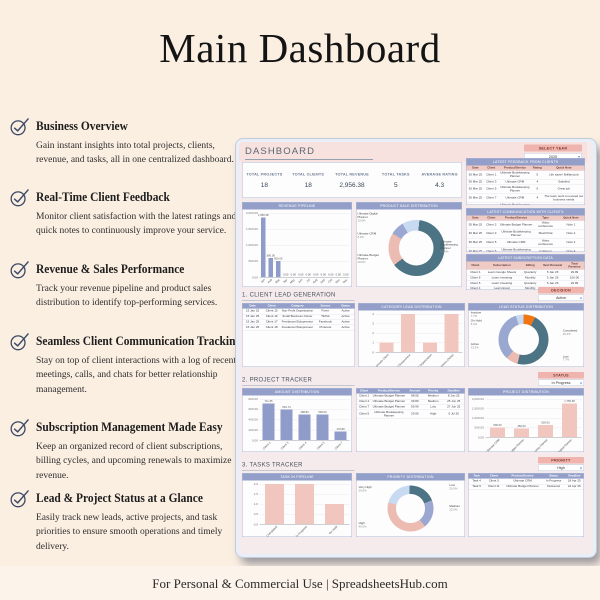 The image size is (600, 600). What do you see at coordinates (455, 508) in the screenshot?
I see `donut-label: Medium 20.0%` at bounding box center [455, 508].